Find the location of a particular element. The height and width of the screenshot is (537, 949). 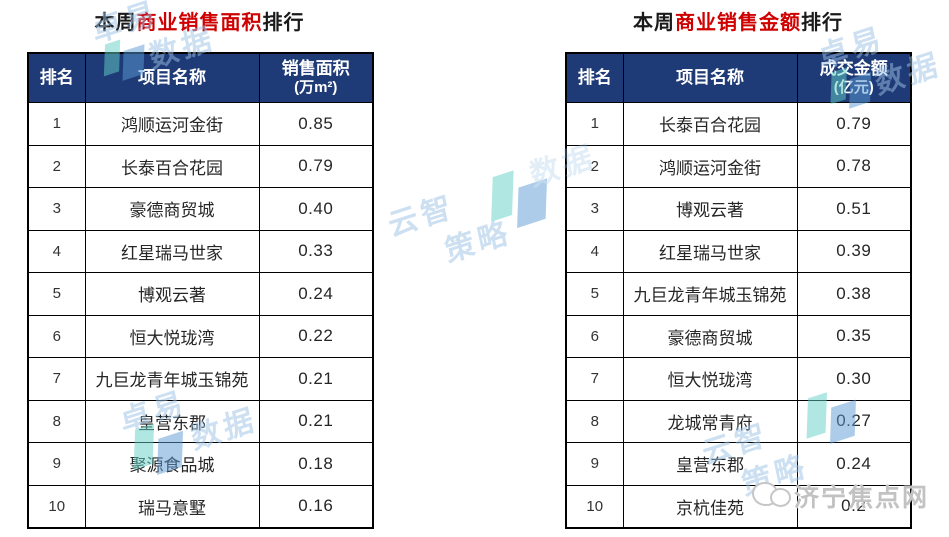

table-row: 7 九巨龙青年城玉锦苑 0.21 is located at coordinates (200, 379).